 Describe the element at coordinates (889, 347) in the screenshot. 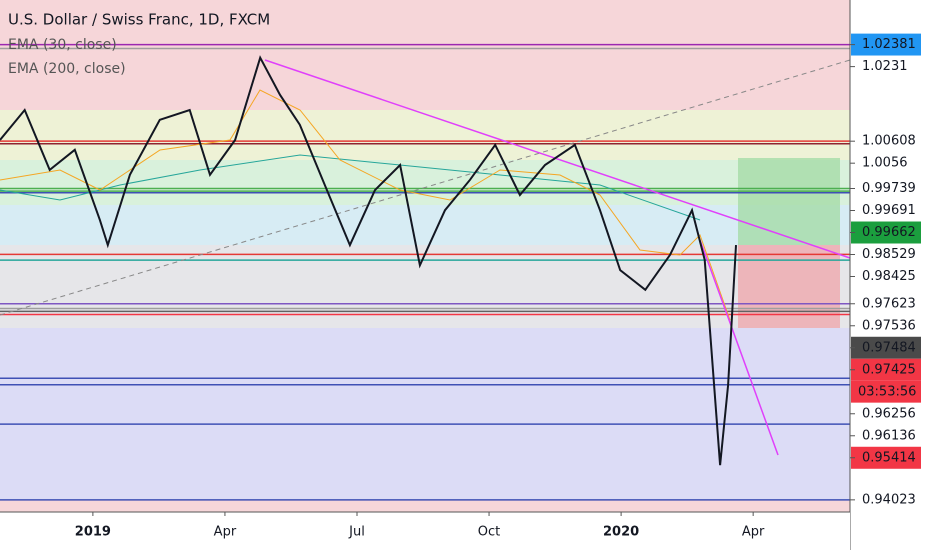

I see `y-tick-label: 0.97484` at that location.